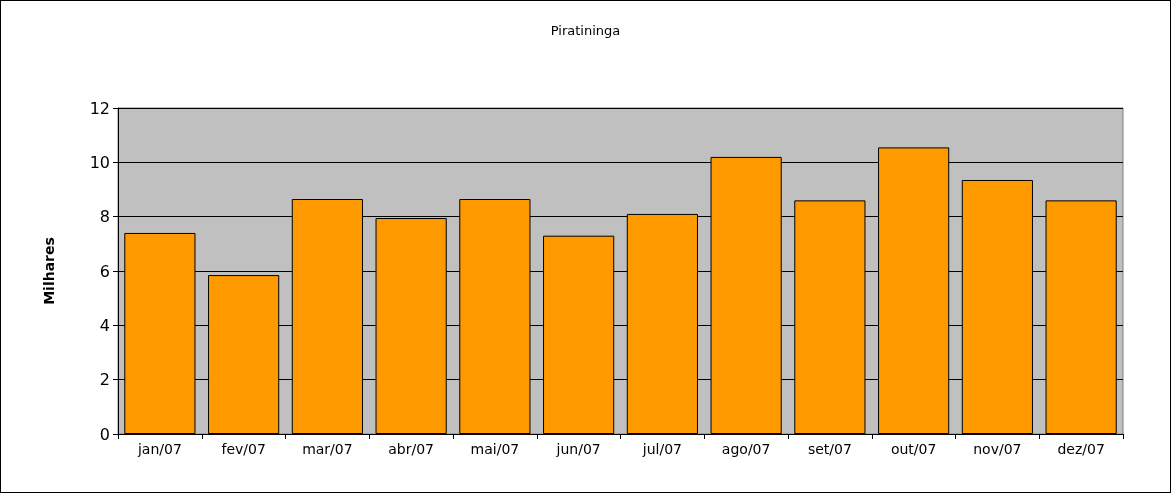 Image resolution: width=1171 pixels, height=493 pixels. Describe the element at coordinates (578, 449) in the screenshot. I see `x-tick-label: jun/07` at that location.